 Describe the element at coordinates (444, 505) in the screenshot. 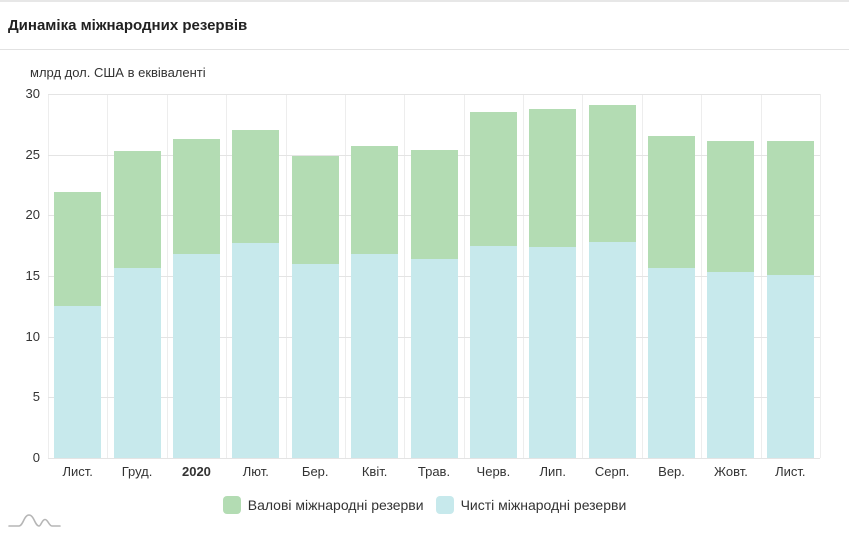

I see `net-reserves-swatch-icon` at that location.